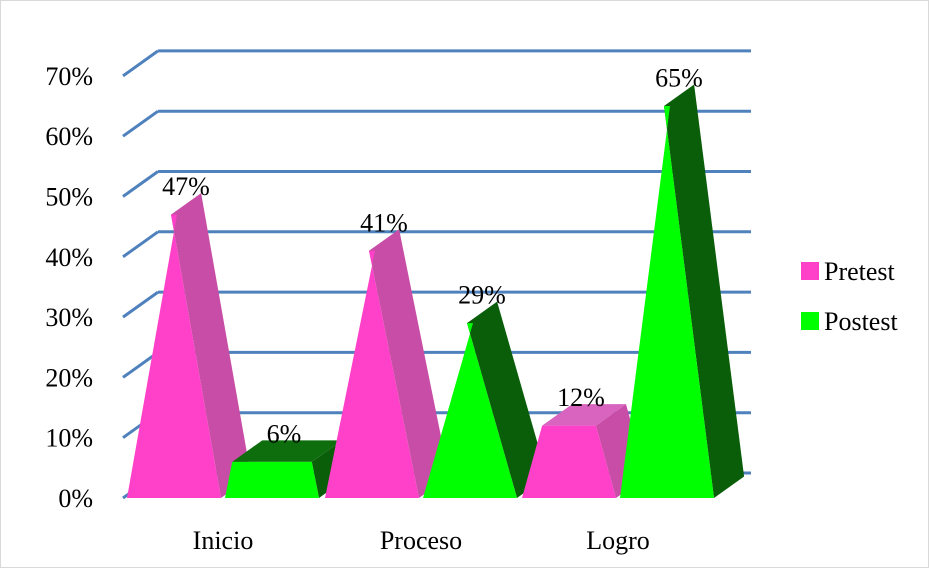 This screenshot has height=569, width=929. Describe the element at coordinates (421, 540) in the screenshot. I see `x-category-label: Proceso` at that location.